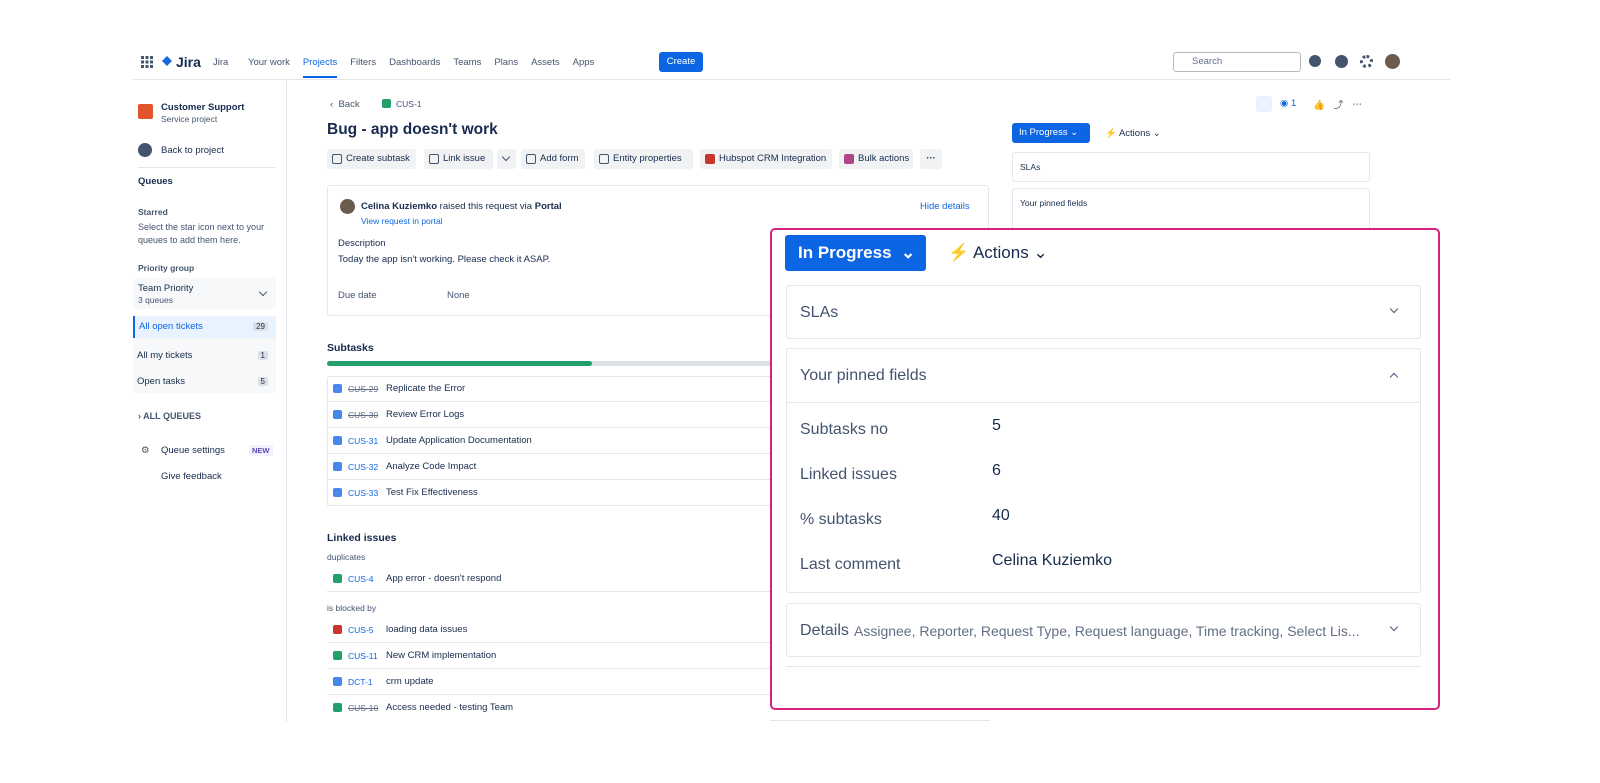 This screenshot has height=783, width=1600. Describe the element at coordinates (409, 104) in the screenshot. I see `issue-key: CUS-1` at that location.